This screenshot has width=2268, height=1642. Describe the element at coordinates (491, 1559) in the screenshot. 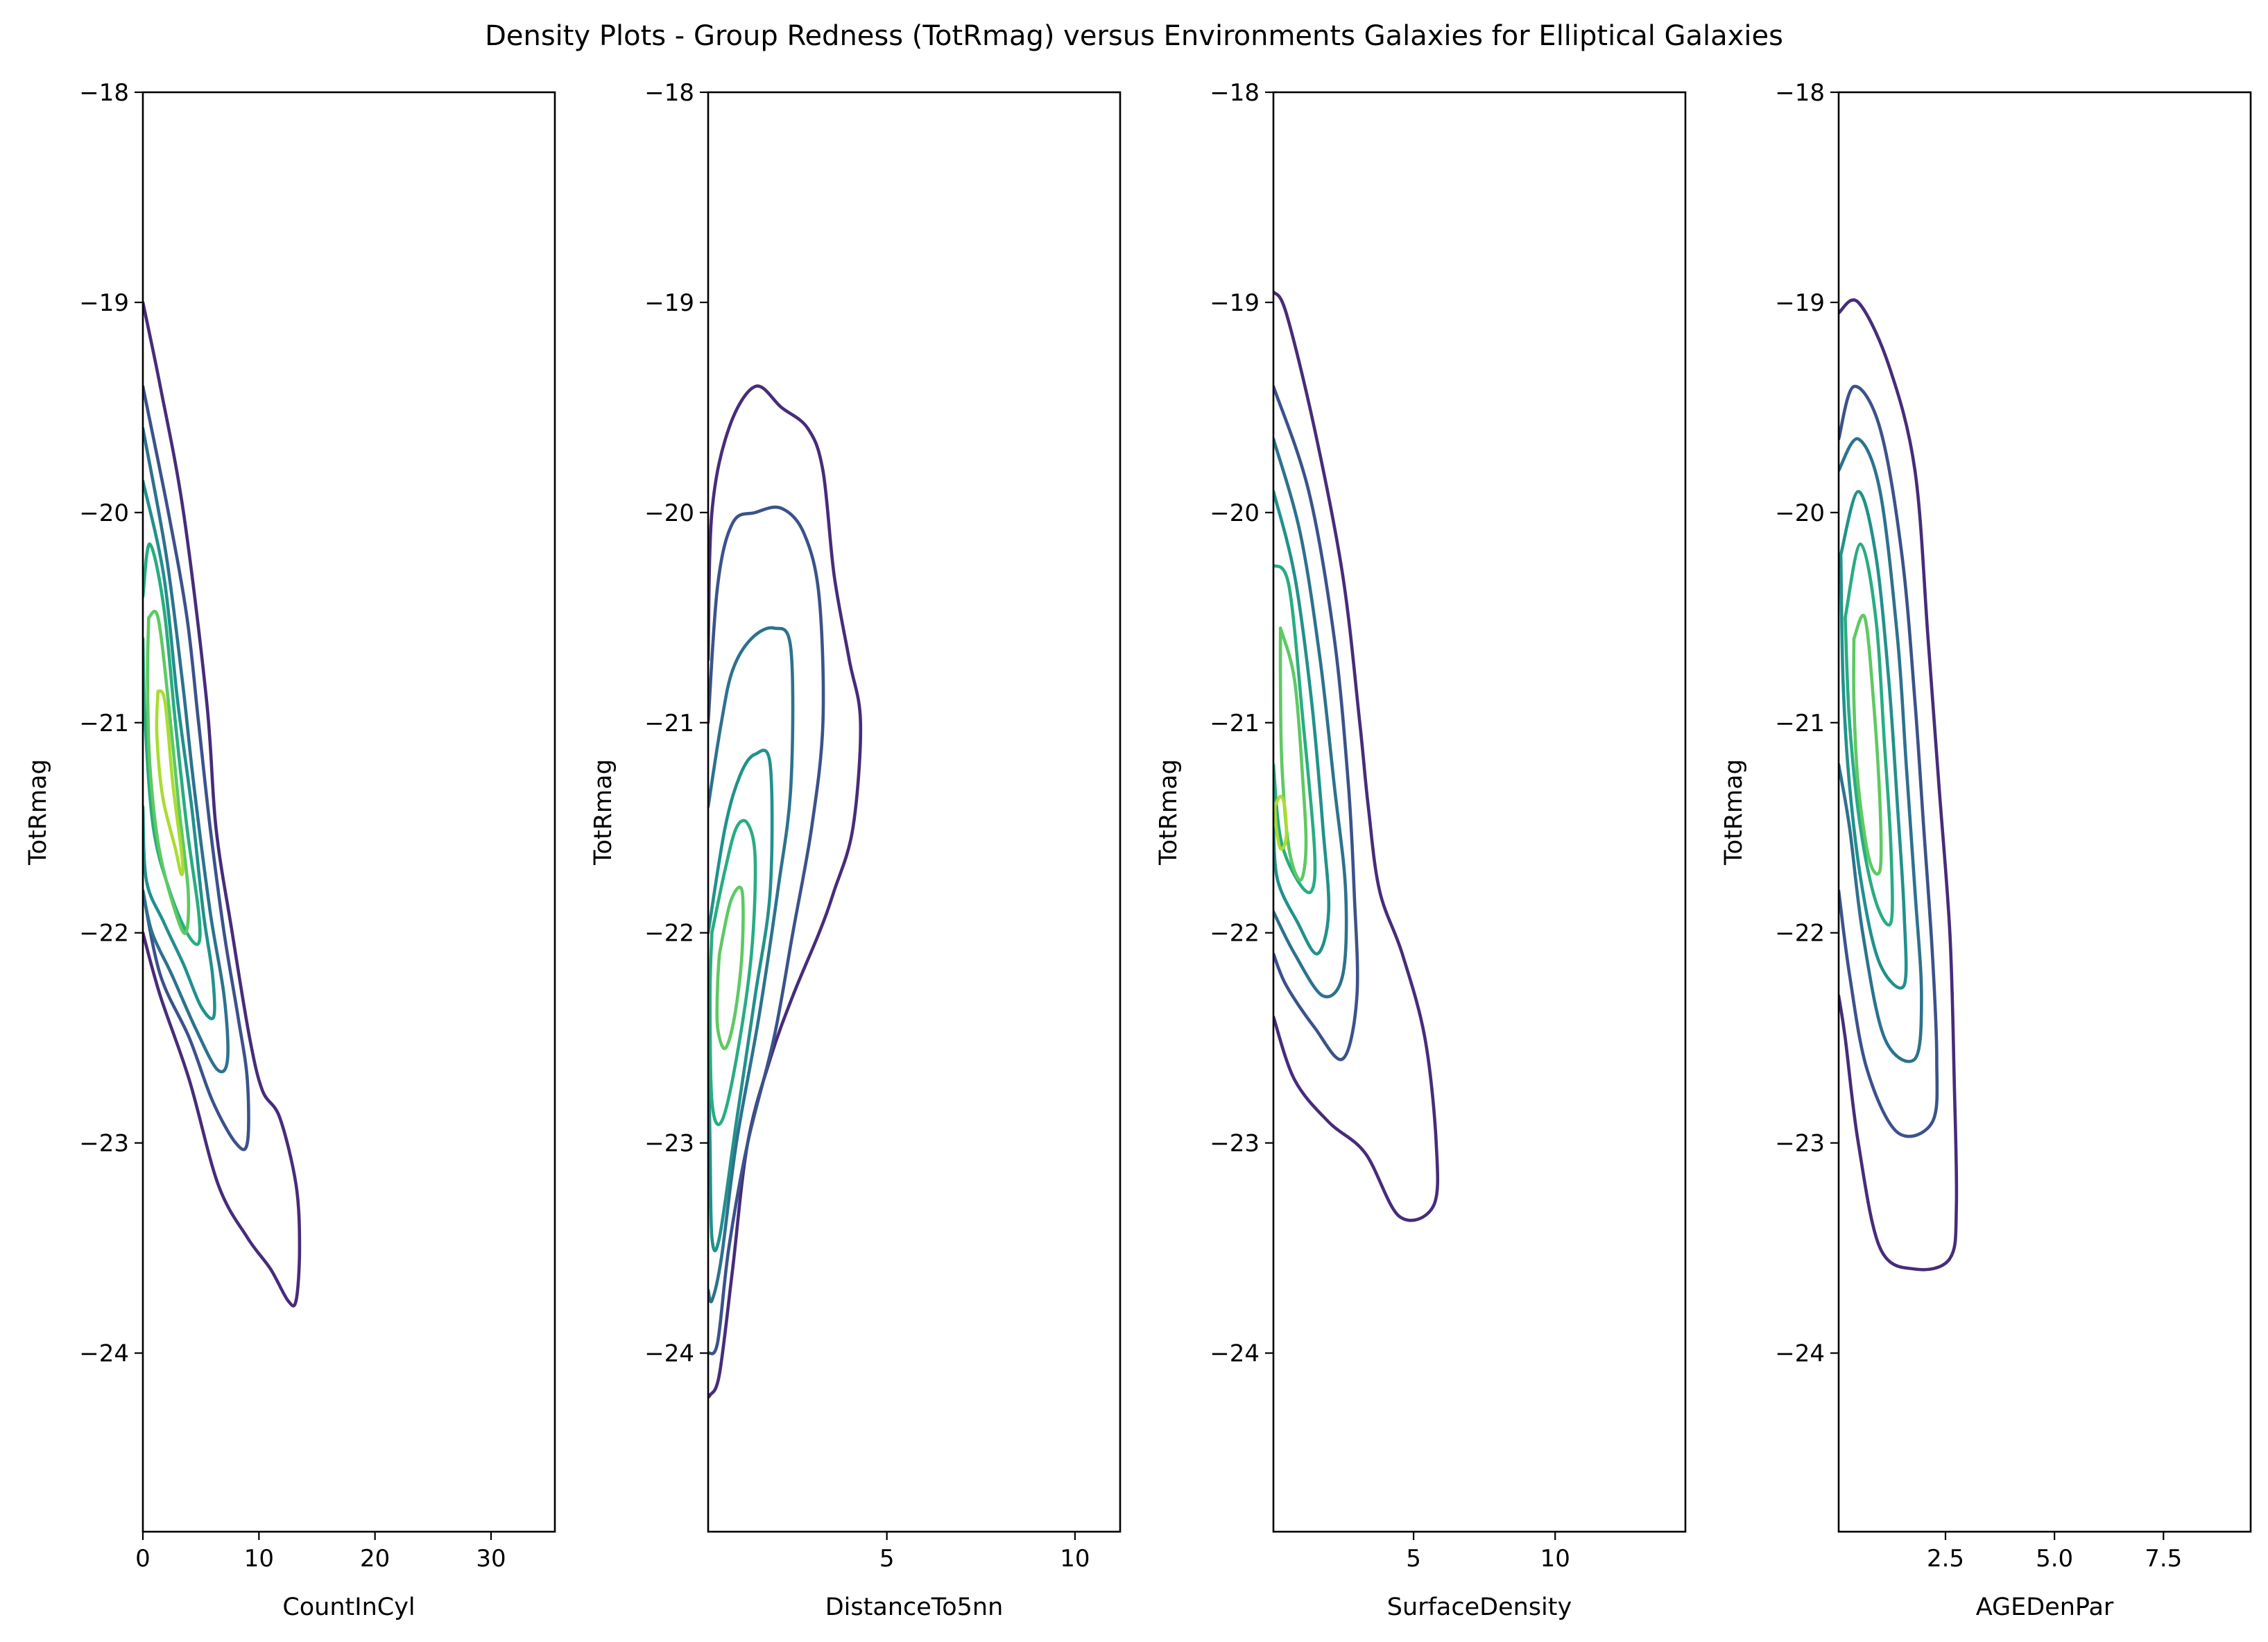

I see `x-tick-label: 30` at that location.